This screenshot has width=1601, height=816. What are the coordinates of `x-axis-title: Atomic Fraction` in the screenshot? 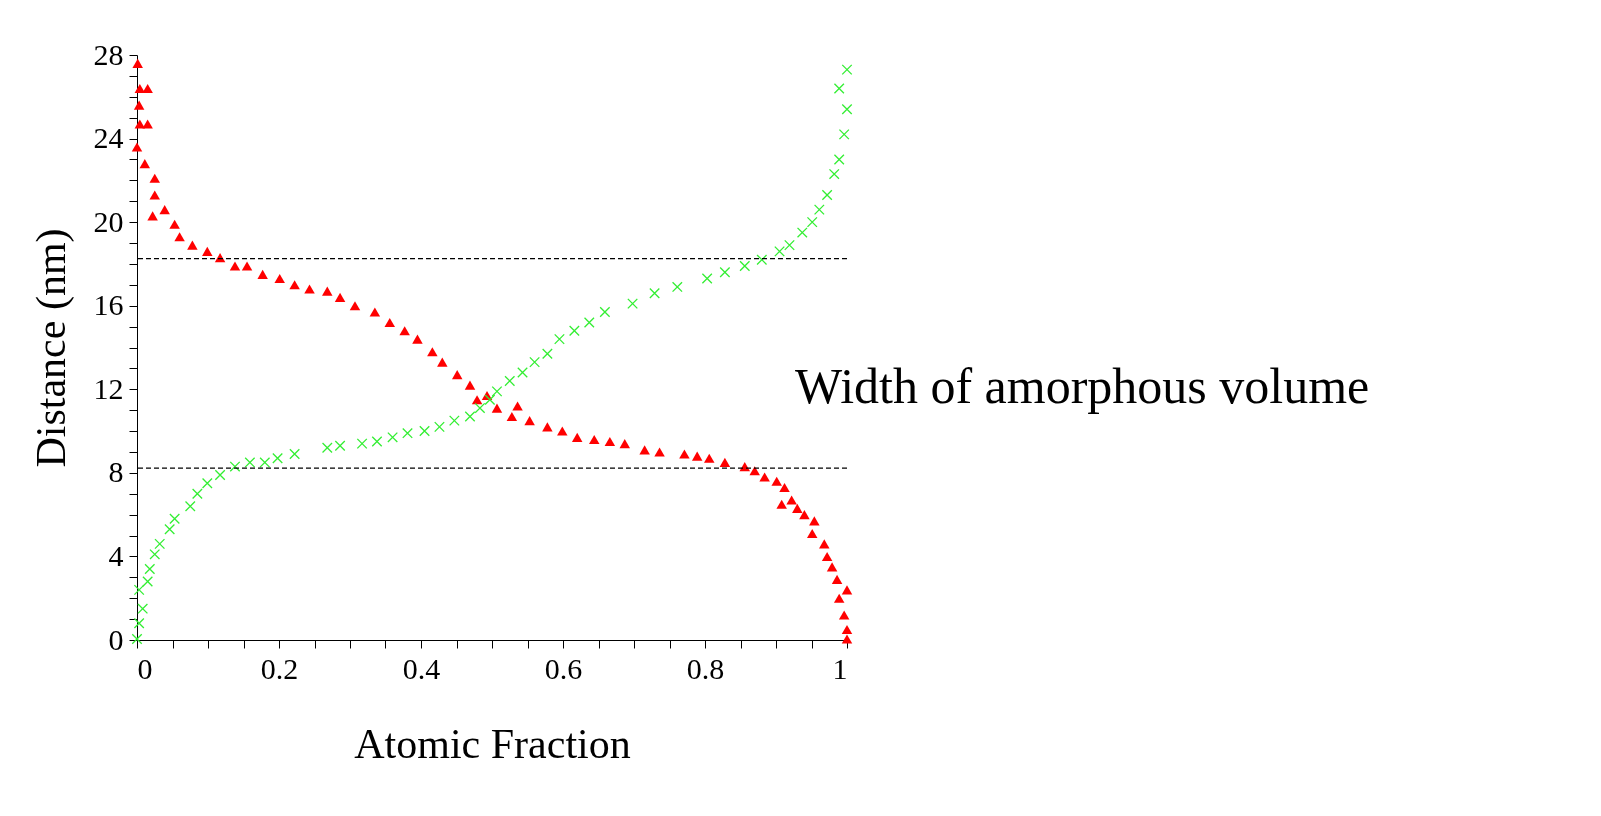 It's located at (492, 743).